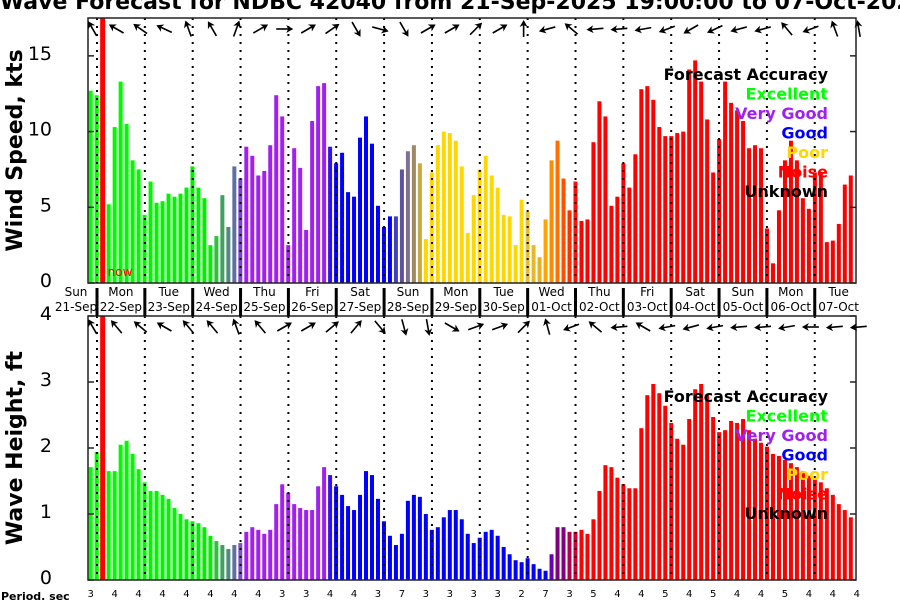  I want to click on now-line, so click(103, 448).